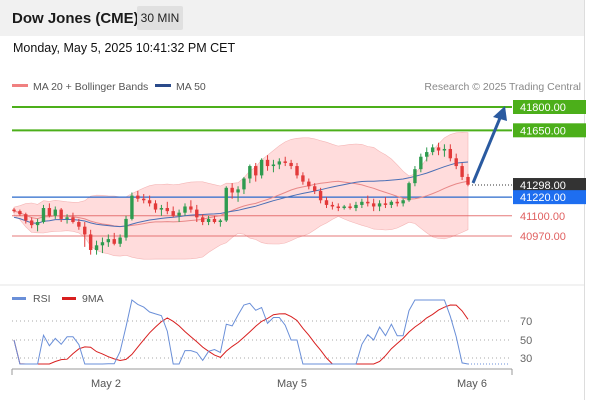  I want to click on ma50-line, so click(241, 194).